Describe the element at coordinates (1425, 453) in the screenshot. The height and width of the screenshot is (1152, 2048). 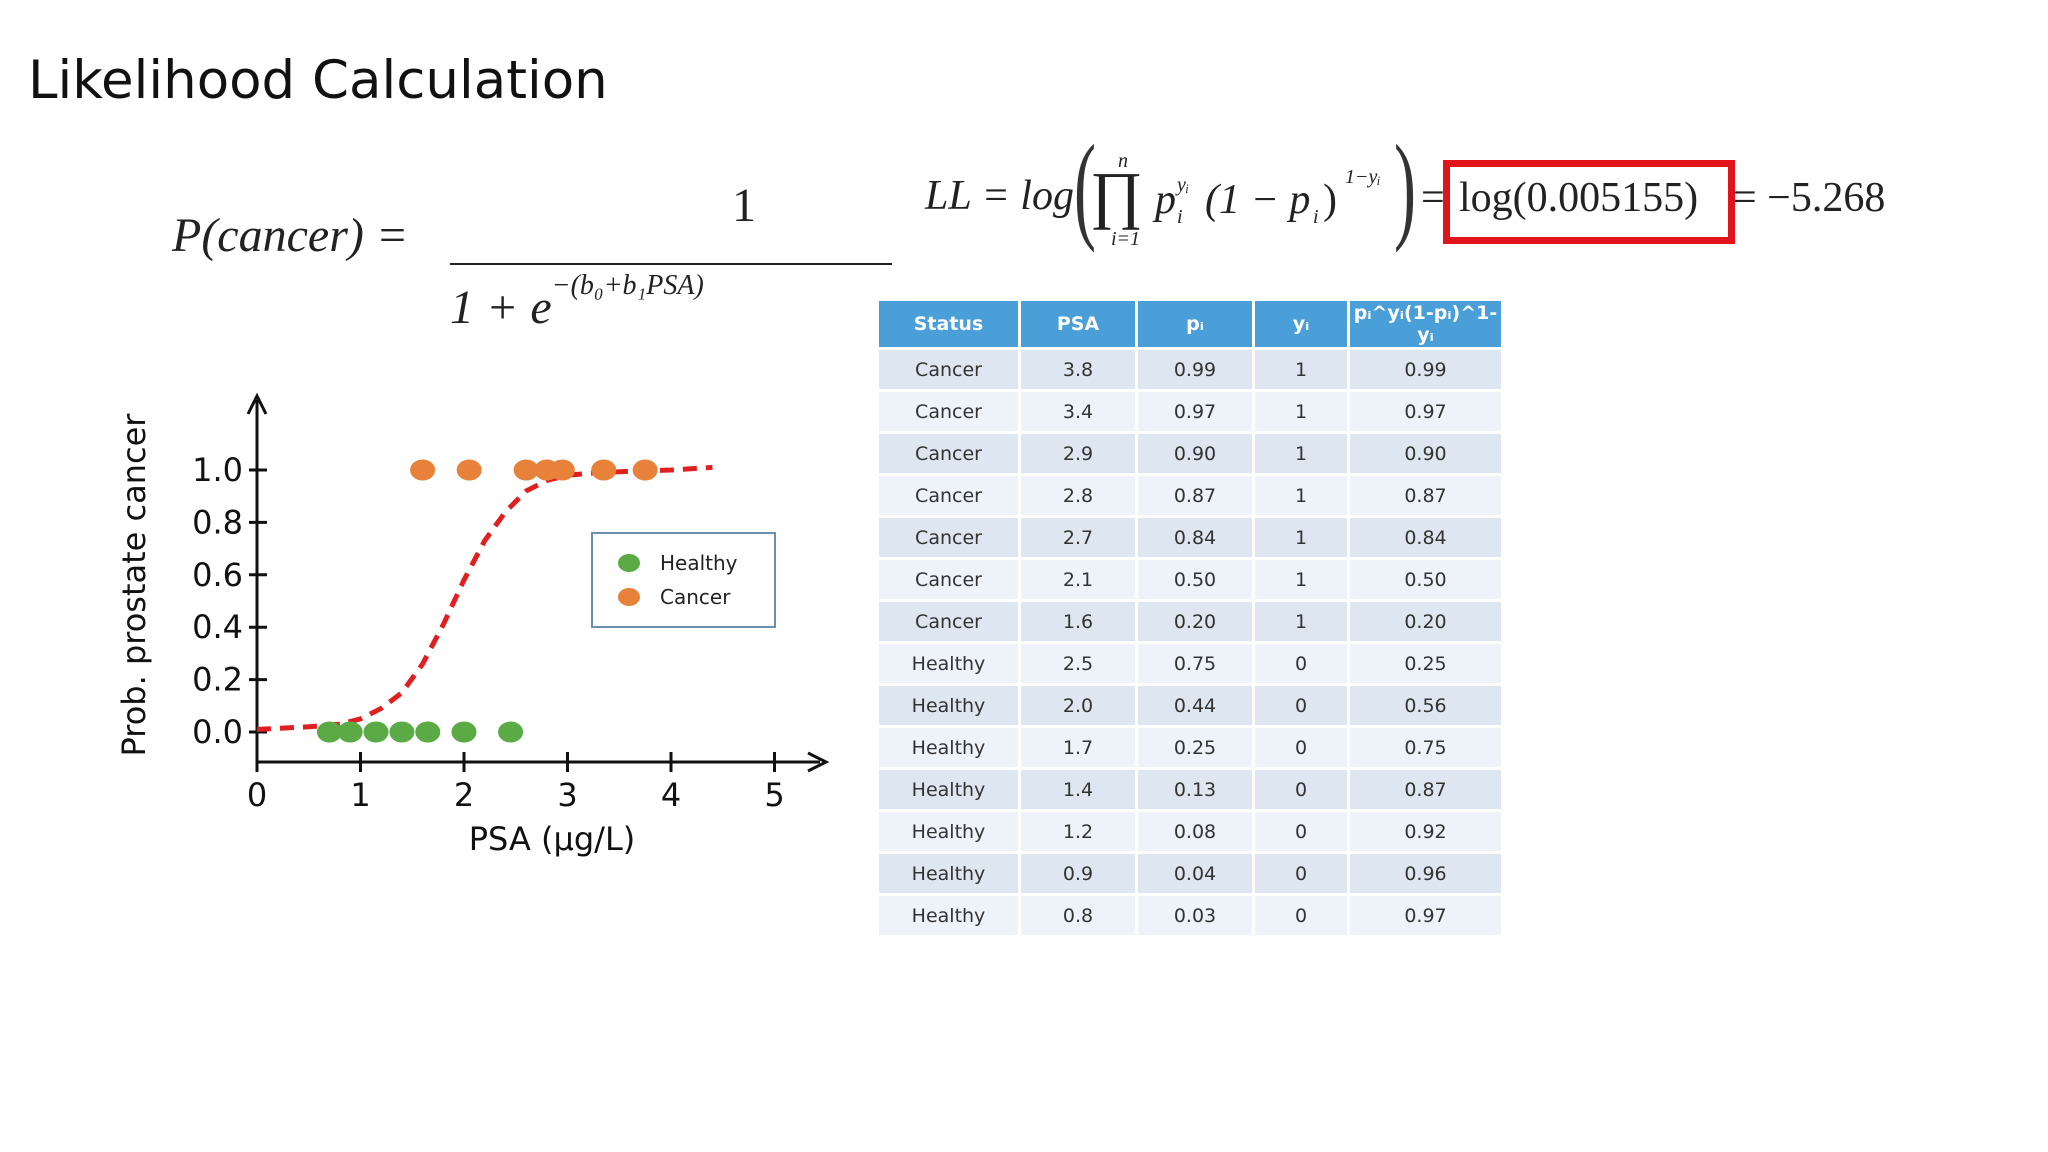
I see `cell-term: 0.90` at that location.